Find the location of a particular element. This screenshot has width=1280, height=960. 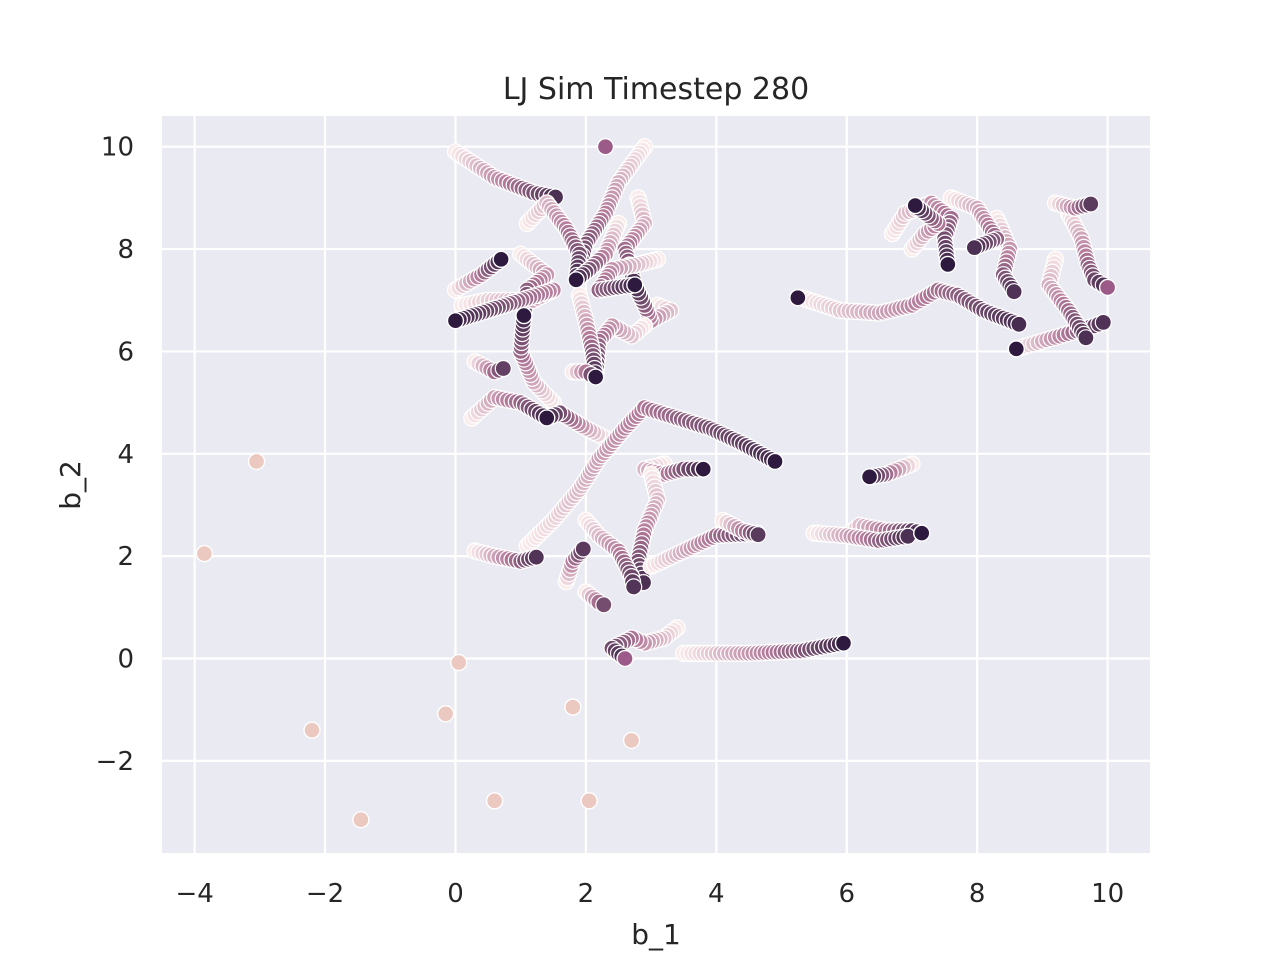

x-axis-label: b_1 is located at coordinates (656, 934).